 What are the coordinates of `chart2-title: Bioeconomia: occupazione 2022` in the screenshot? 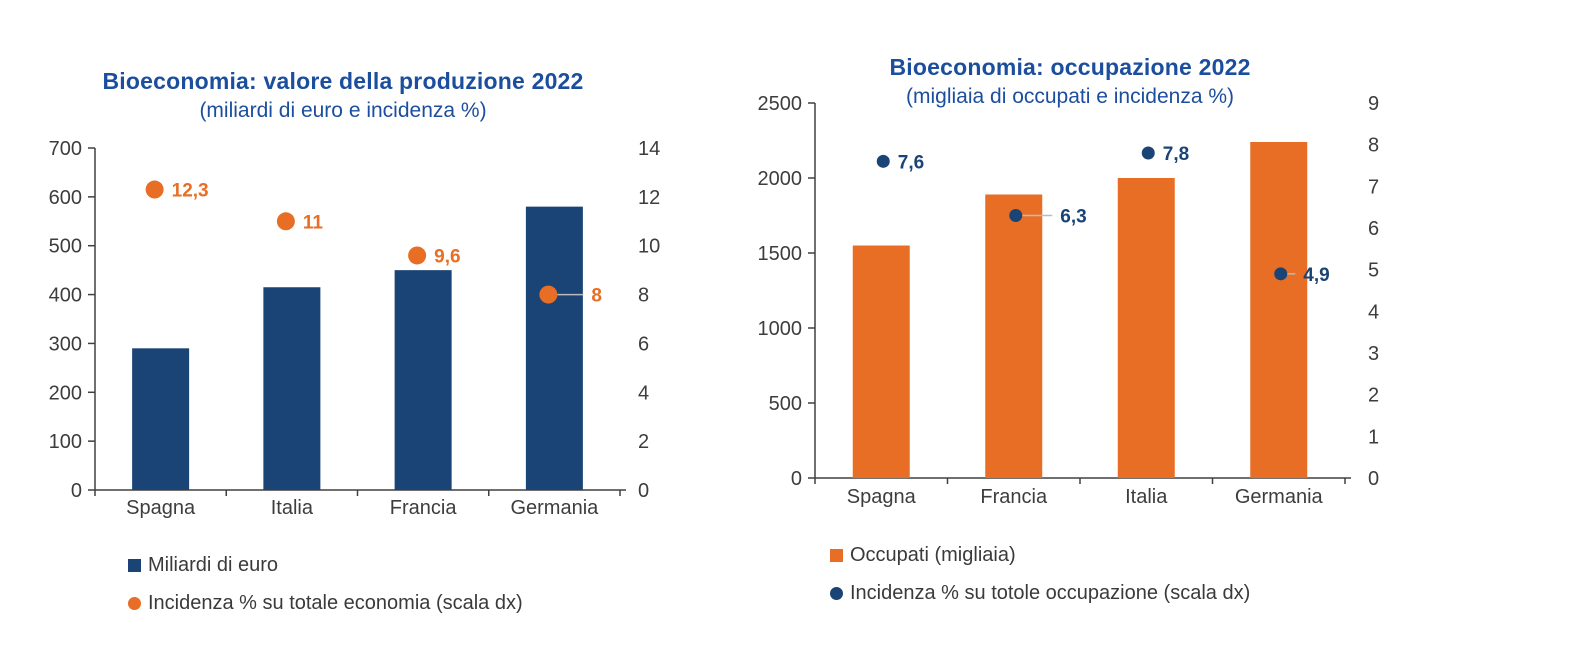 It's located at (1070, 67).